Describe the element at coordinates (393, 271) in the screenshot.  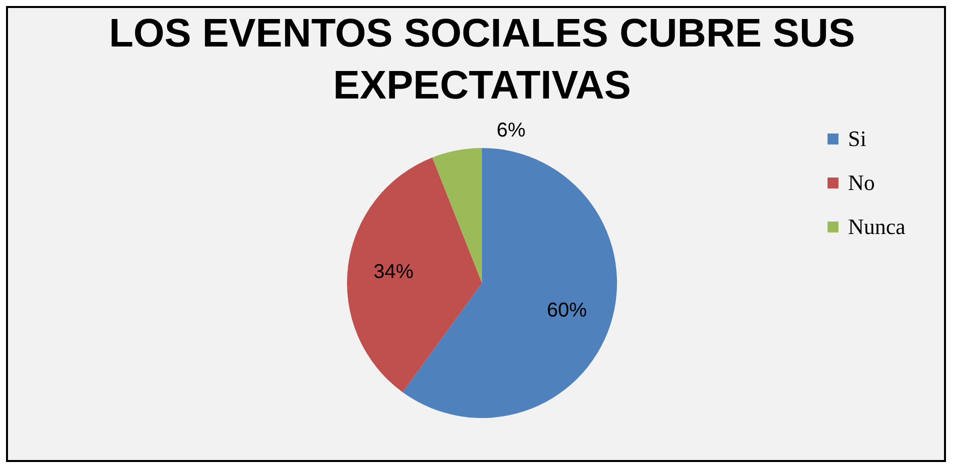
I see `data-label: 34%` at that location.